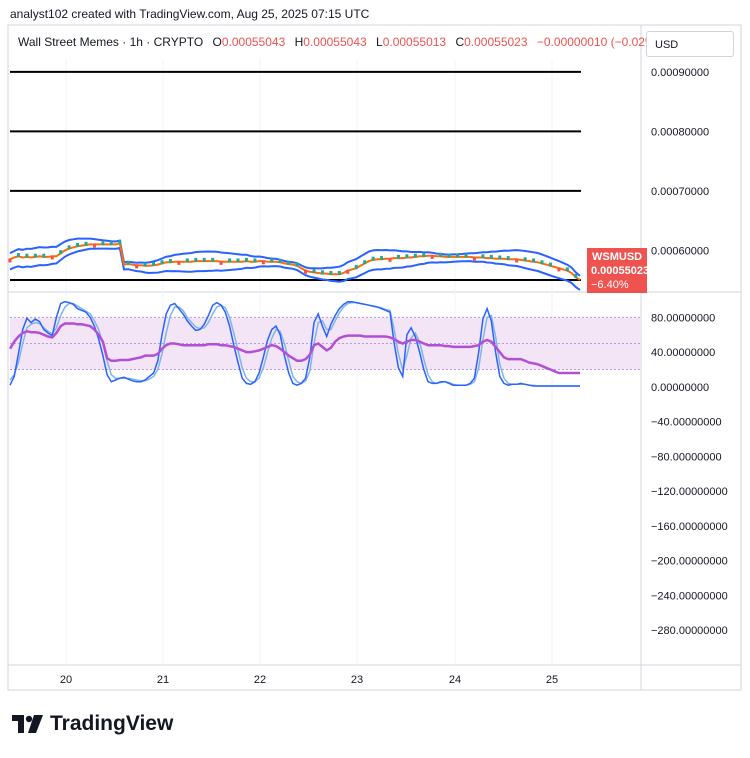  Describe the element at coordinates (683, 353) in the screenshot. I see `indicator-axis-label: 40.00000000` at that location.